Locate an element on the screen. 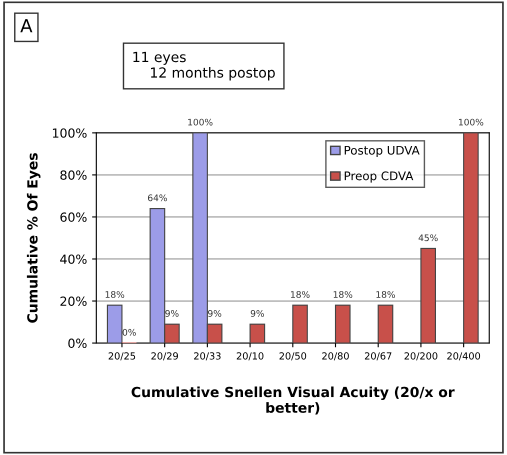  text: 11 eyes 12 months postop is located at coordinates (204, 66).